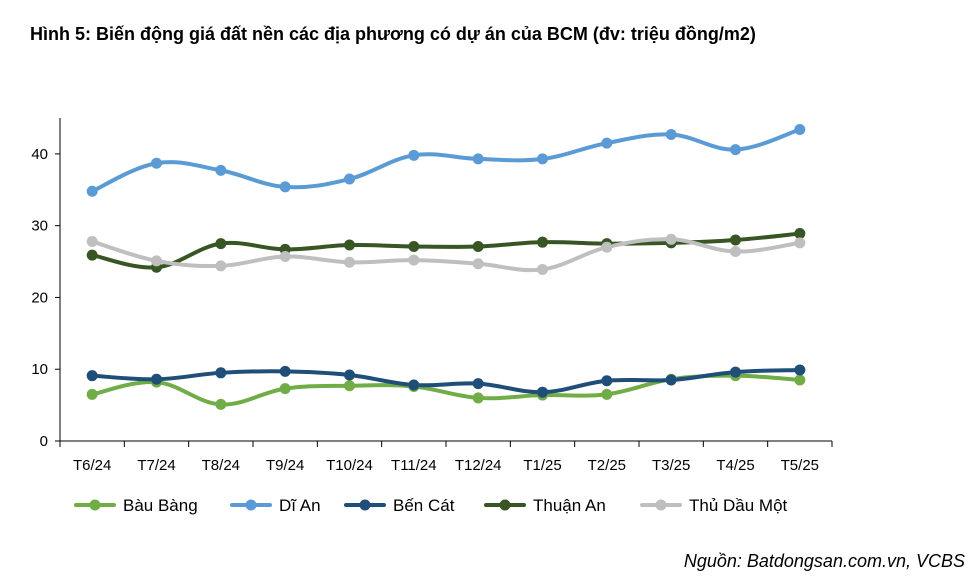 Image resolution: width=977 pixels, height=580 pixels. I want to click on x-tick-label: T2/25, so click(607, 465).